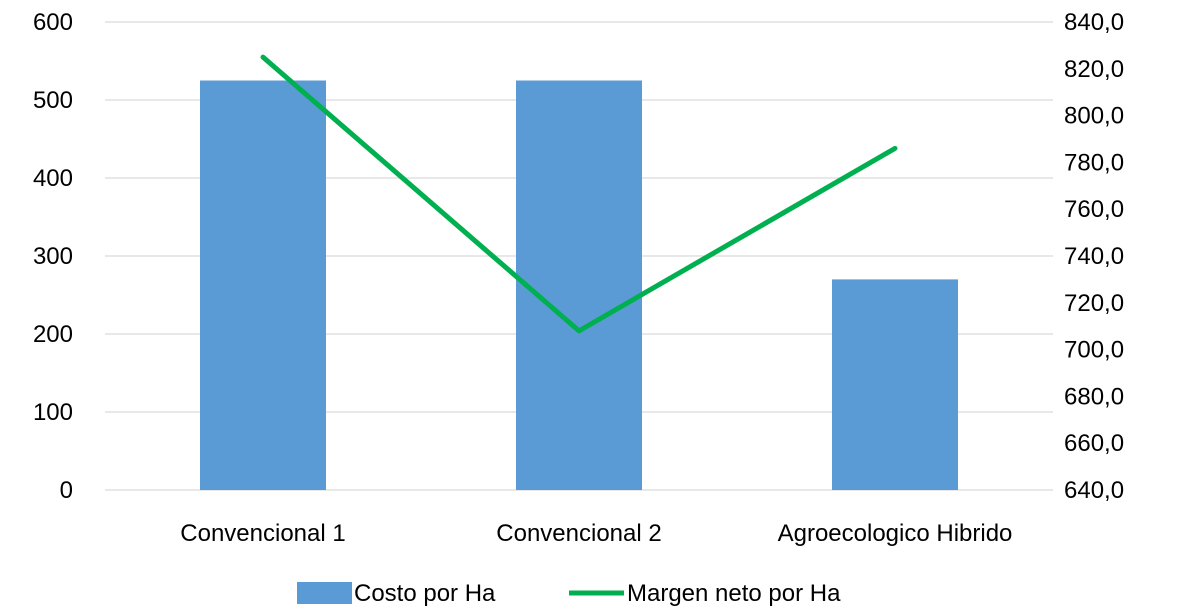 The image size is (1179, 610). I want to click on right-tick-label: 700,0, so click(1094, 350).